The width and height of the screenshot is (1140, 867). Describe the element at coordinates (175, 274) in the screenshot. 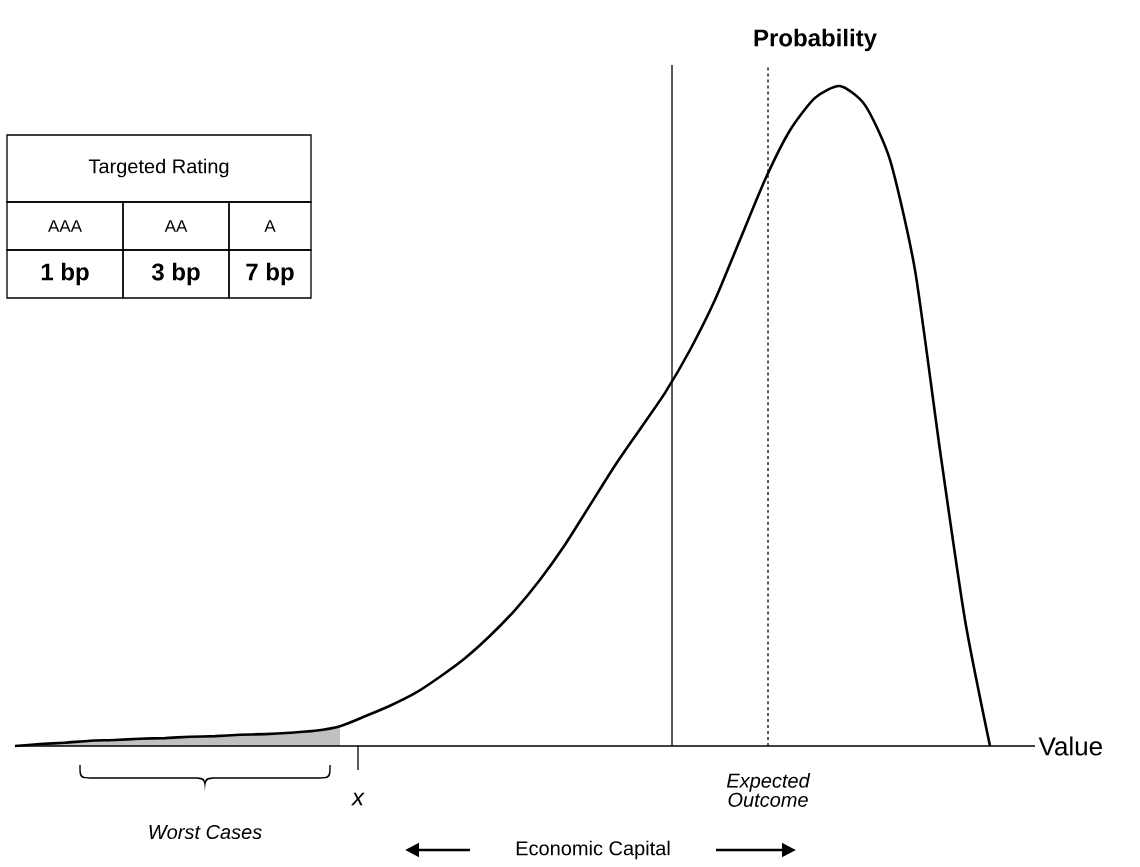

I see `annotation: 3 bp` at that location.